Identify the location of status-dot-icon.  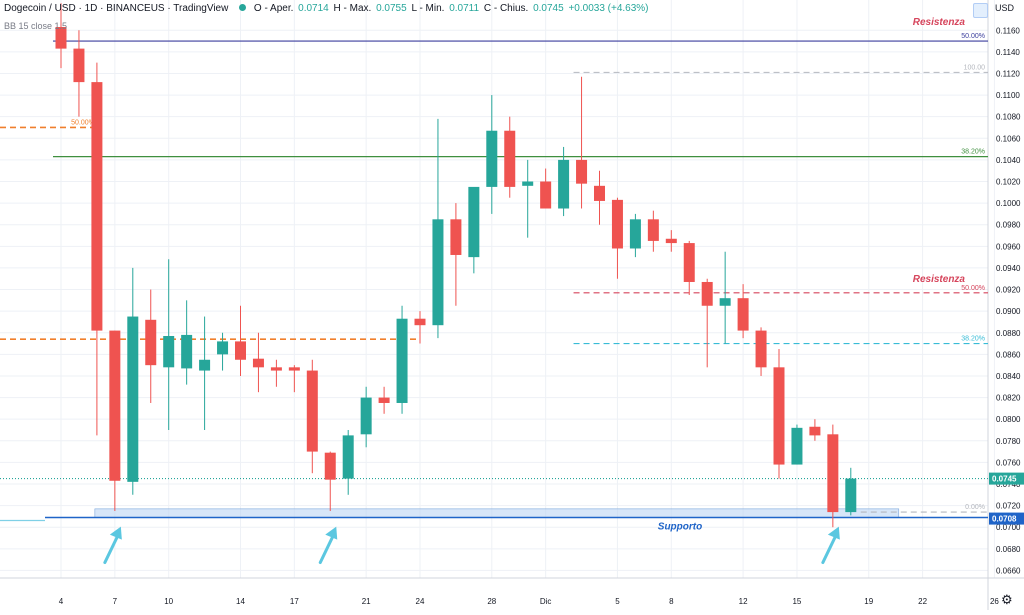
(243, 7).